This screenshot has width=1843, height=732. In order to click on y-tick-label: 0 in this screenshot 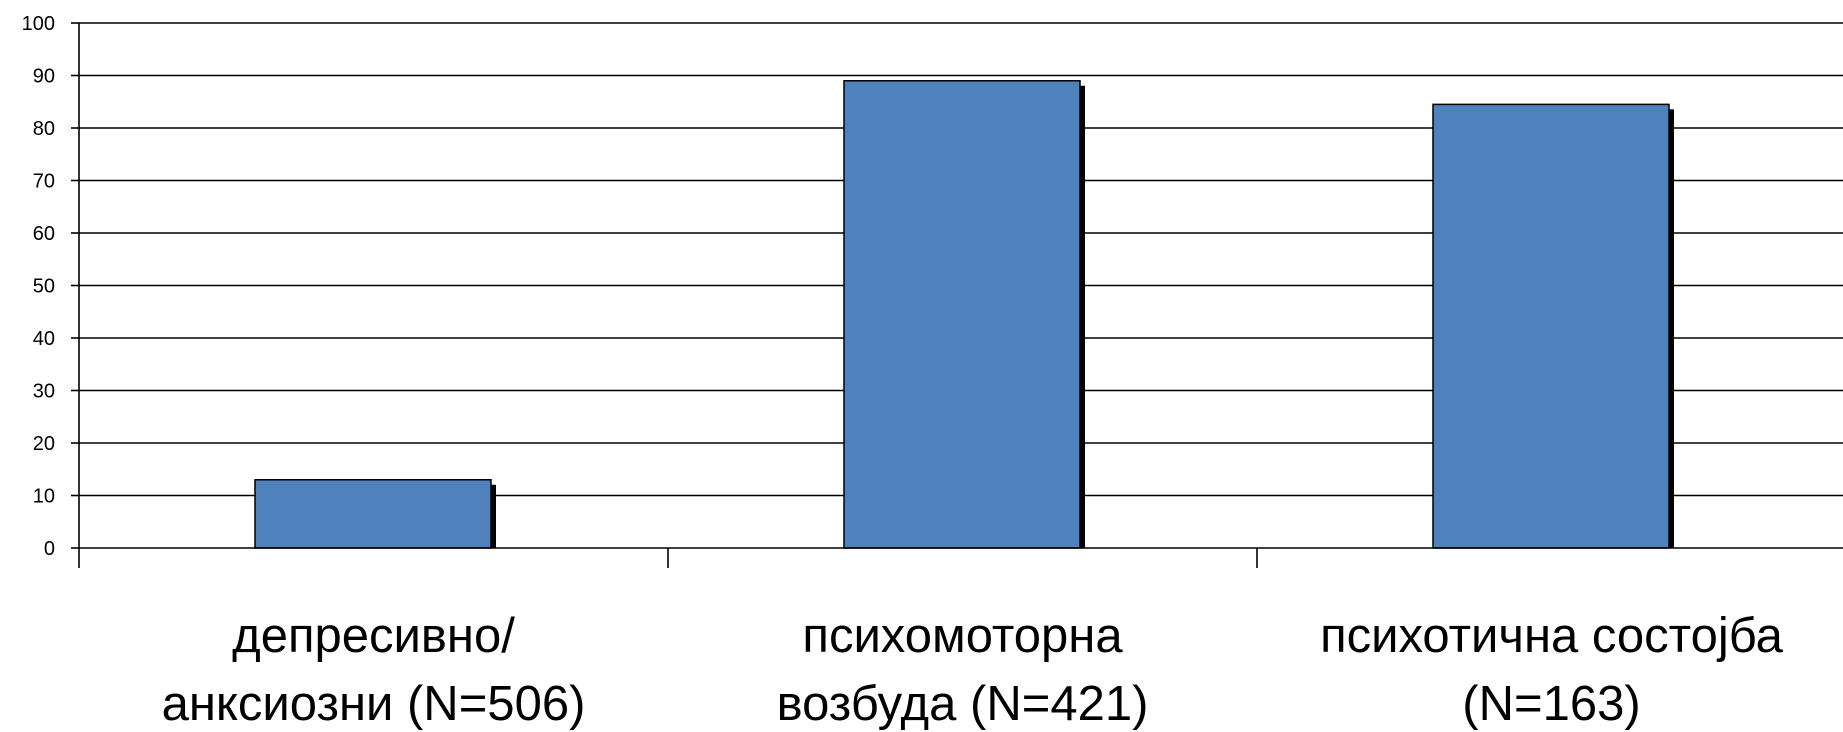, I will do `click(49, 549)`.